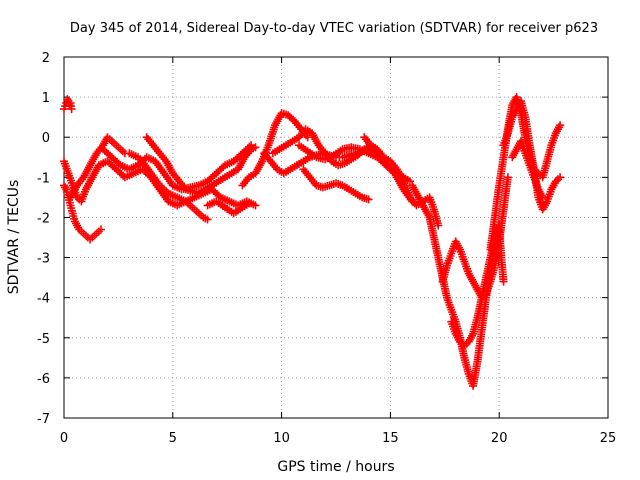 The image size is (640, 480). I want to click on x-tick-label: 5, so click(173, 438).